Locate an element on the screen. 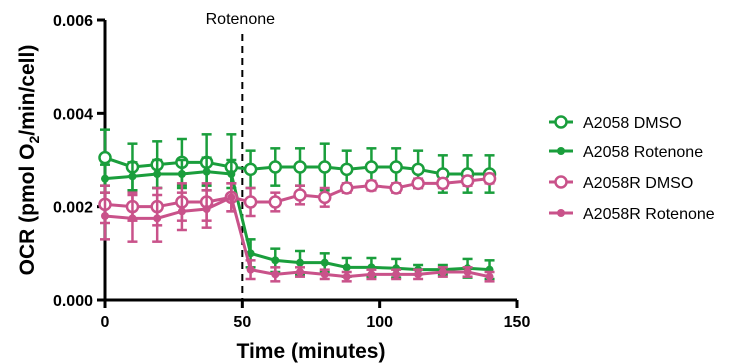 The image size is (748, 364). y-tick-label: 0.006 is located at coordinates (73, 21).